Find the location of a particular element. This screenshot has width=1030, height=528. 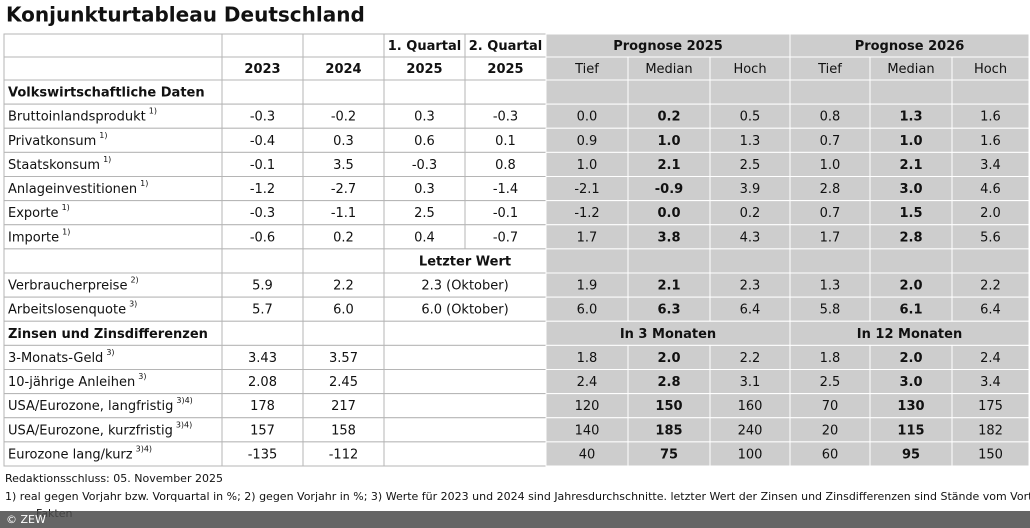

copyright-bar is located at coordinates (515, 519).